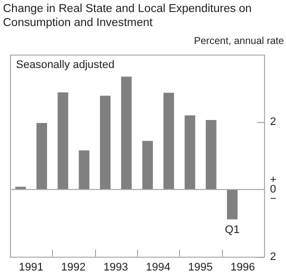 This screenshot has height=278, width=286. What do you see at coordinates (116, 267) in the screenshot?
I see `x-tick-label: 1993` at bounding box center [116, 267].